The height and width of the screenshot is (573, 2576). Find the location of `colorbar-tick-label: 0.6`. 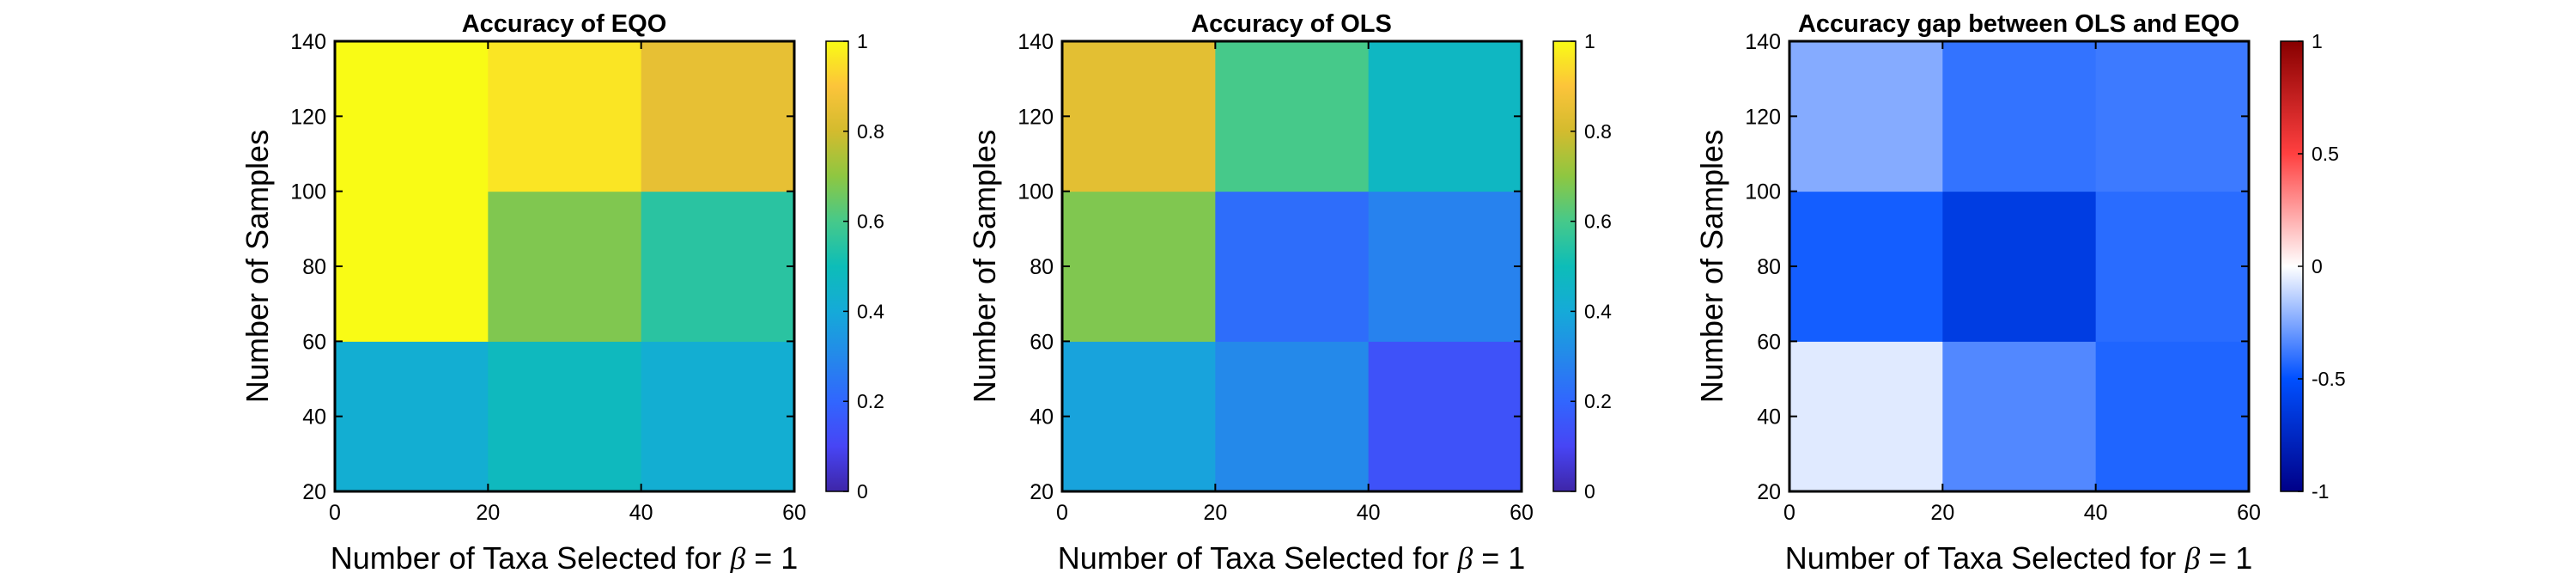

colorbar-tick-label: 0.6 is located at coordinates (1598, 221).